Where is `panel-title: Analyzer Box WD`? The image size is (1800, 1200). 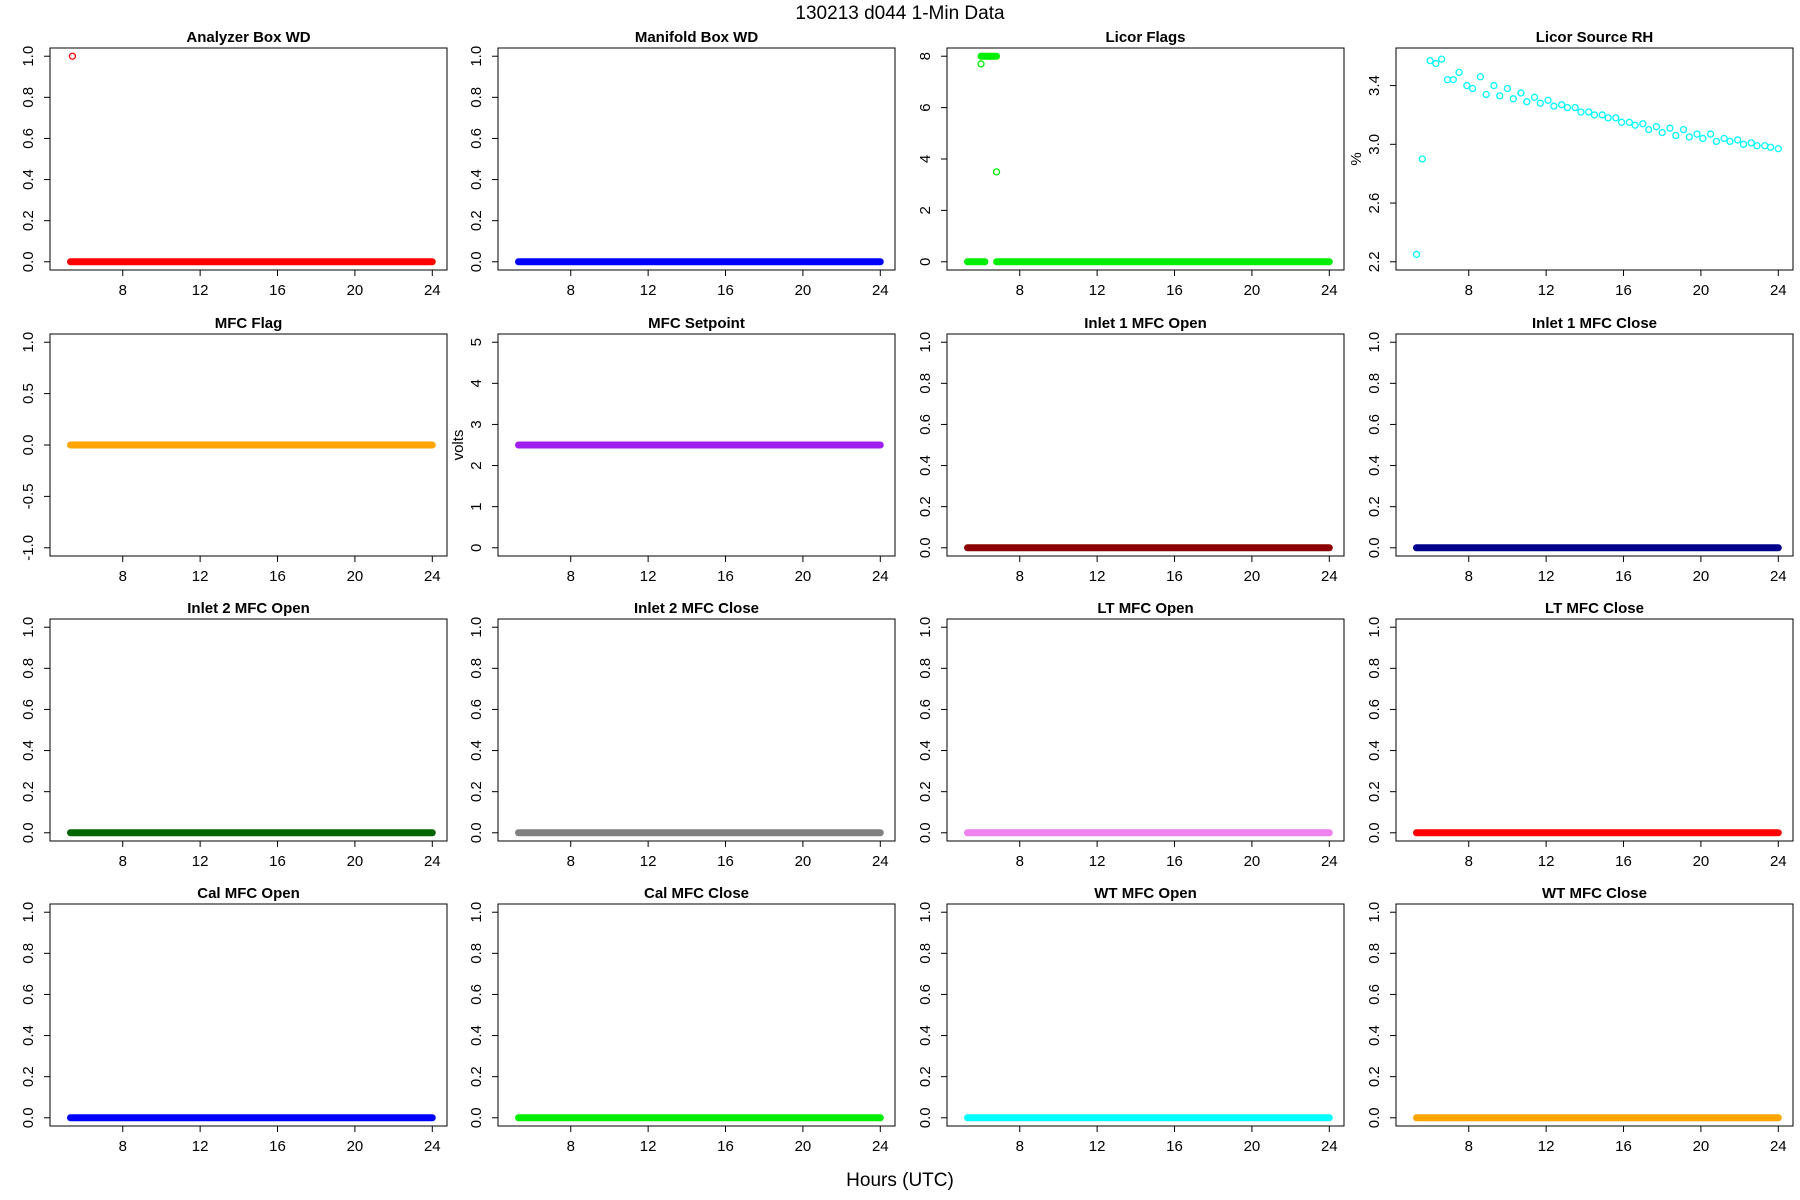 panel-title: Analyzer Box WD is located at coordinates (248, 37).